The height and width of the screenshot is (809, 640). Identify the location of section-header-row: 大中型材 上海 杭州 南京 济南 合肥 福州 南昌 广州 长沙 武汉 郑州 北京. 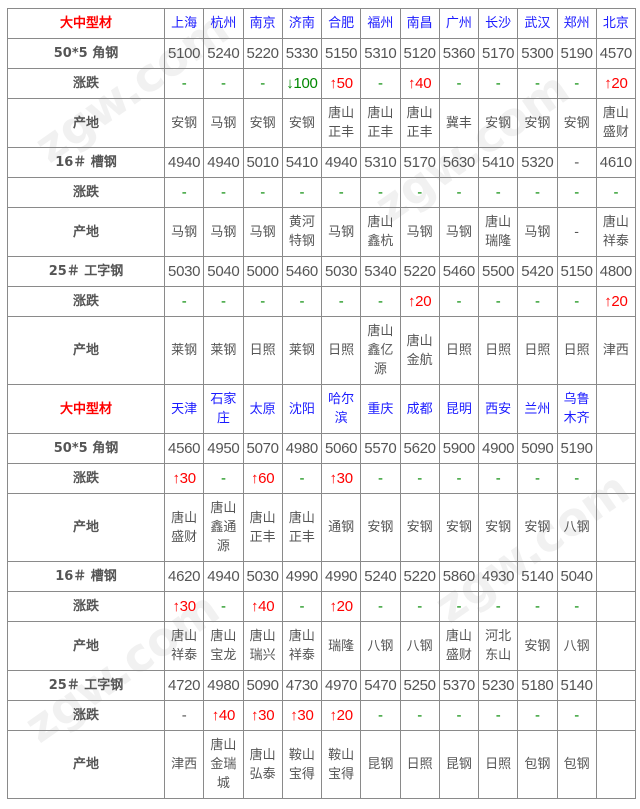
(322, 23).